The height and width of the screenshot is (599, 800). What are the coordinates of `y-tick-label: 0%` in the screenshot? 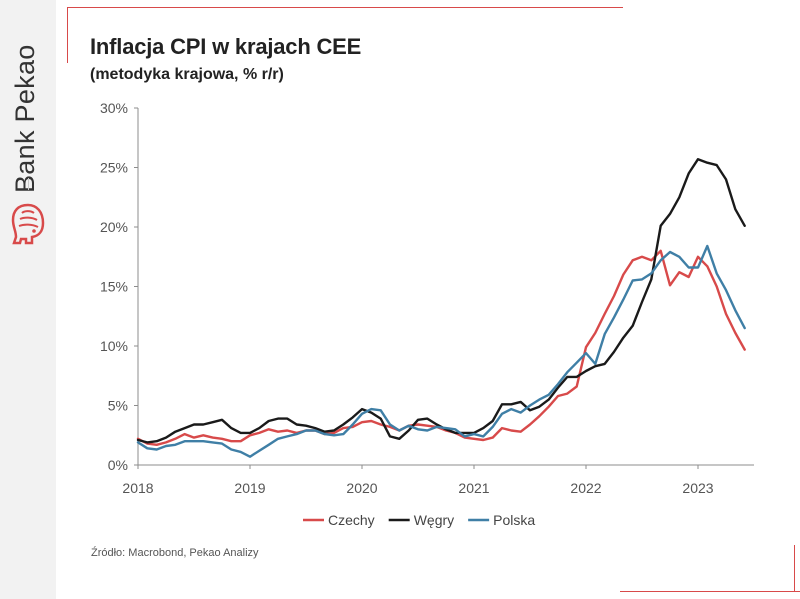 It's located at (118, 465).